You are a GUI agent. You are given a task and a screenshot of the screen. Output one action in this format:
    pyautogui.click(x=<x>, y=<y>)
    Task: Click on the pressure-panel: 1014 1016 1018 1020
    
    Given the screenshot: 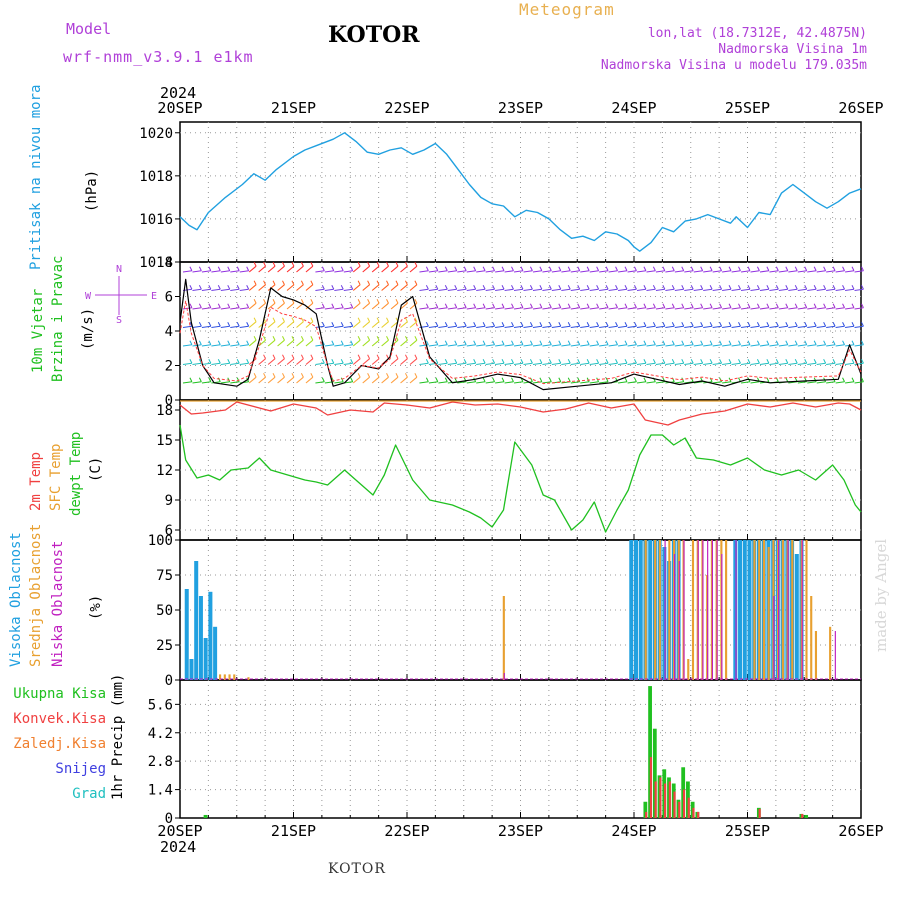 What is the action you would take?
    pyautogui.click(x=500, y=196)
    